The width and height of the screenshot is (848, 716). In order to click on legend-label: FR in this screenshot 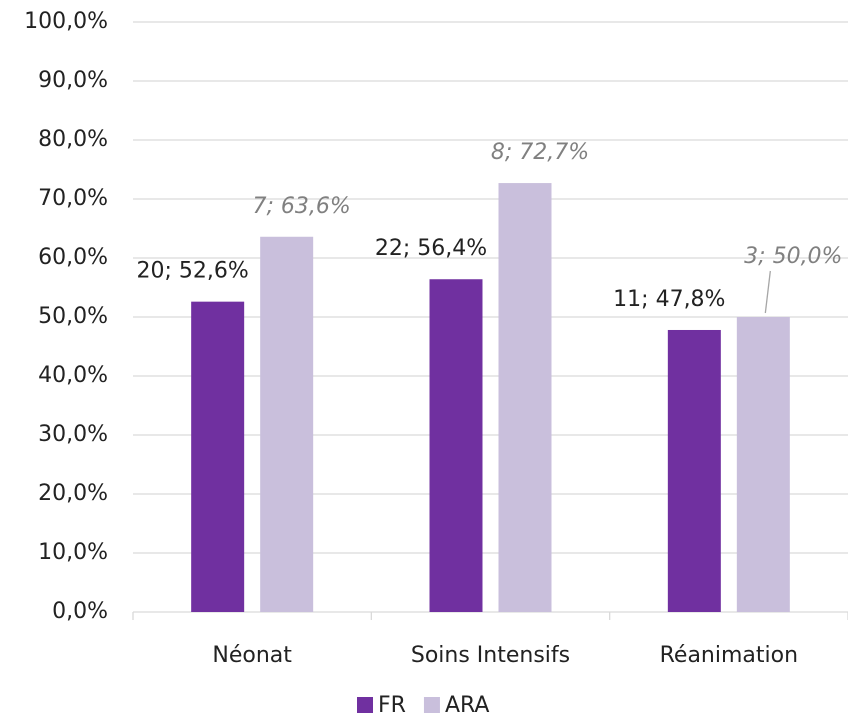, I will do `click(392, 704)`.